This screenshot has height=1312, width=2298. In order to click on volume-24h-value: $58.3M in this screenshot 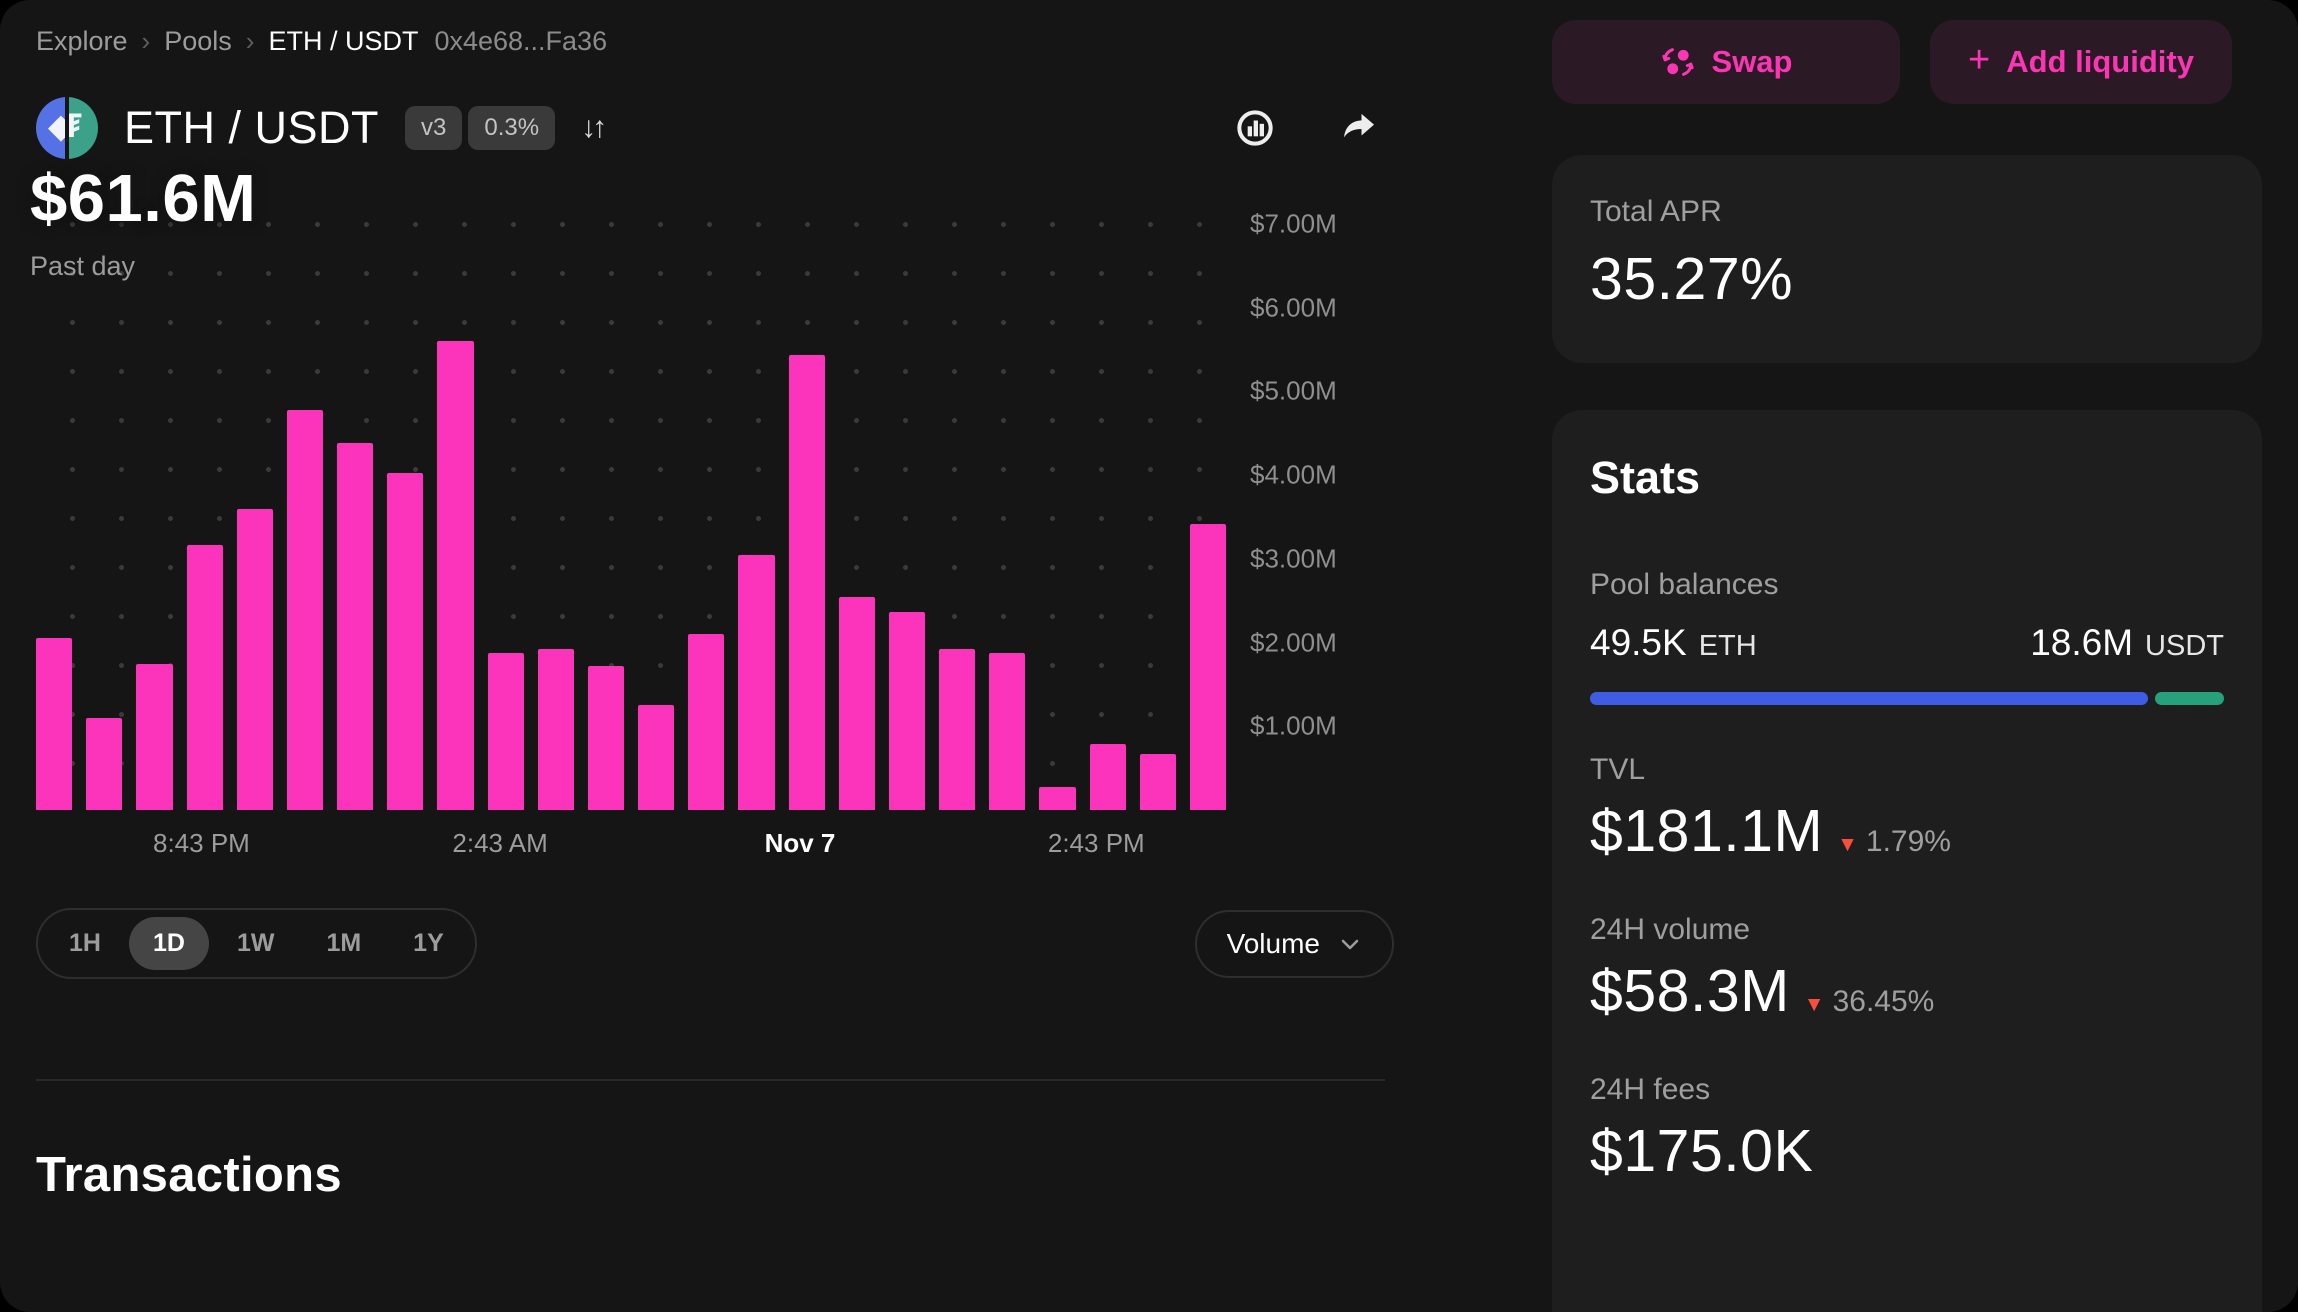, I will do `click(1690, 991)`.